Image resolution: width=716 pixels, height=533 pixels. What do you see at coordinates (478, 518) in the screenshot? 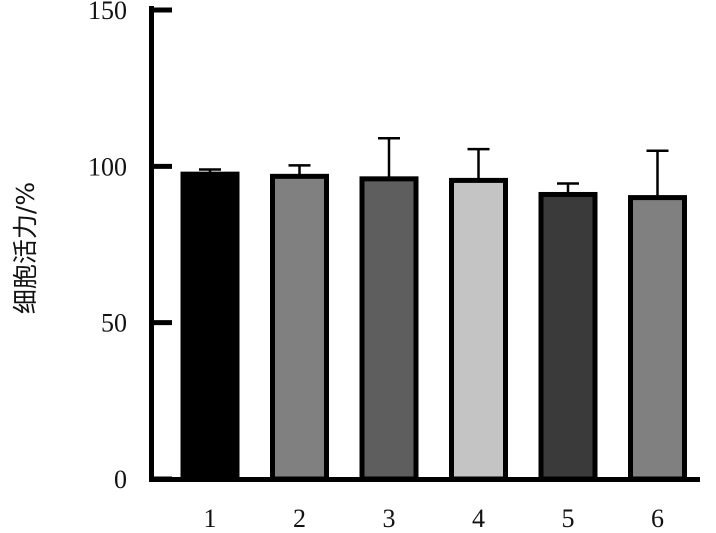
I see `x-tick-label: 4` at bounding box center [478, 518].